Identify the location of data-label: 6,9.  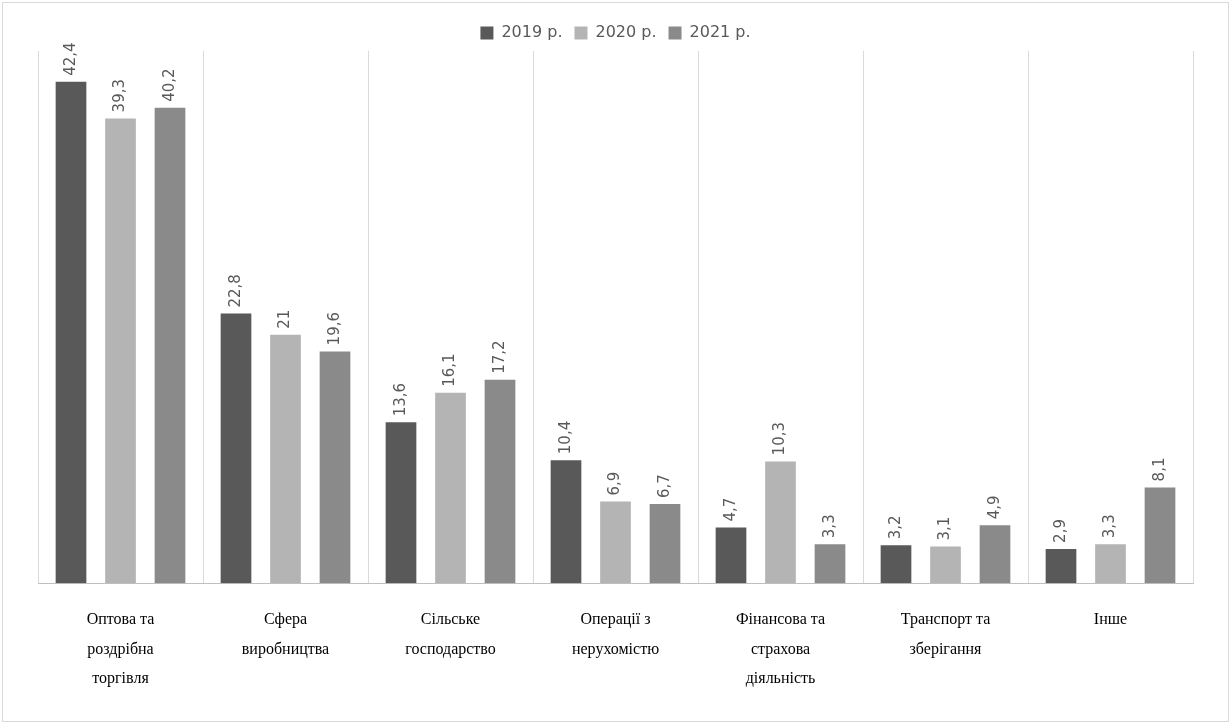
(614, 483).